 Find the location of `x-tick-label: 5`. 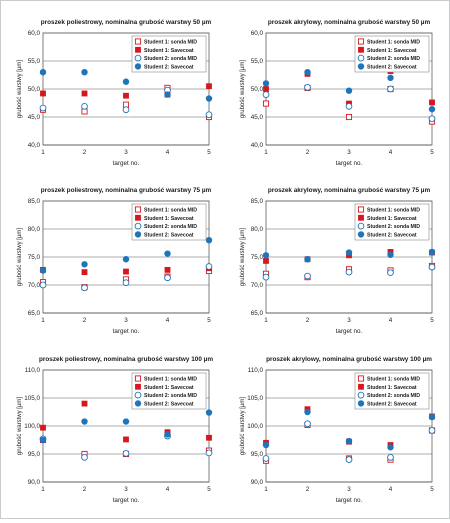

x-tick-label: 5 is located at coordinates (432, 489).